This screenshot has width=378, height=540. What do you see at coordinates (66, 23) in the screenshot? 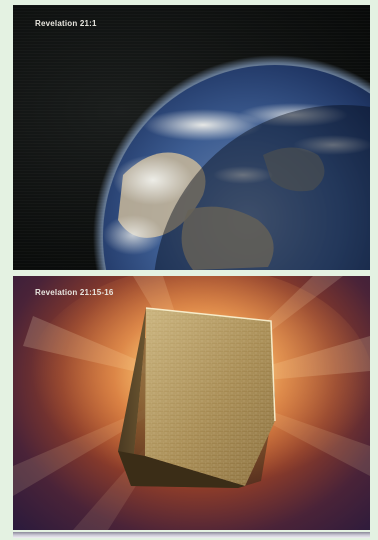
I see `caption-revelation-21-1: Revelation 21:1` at bounding box center [66, 23].